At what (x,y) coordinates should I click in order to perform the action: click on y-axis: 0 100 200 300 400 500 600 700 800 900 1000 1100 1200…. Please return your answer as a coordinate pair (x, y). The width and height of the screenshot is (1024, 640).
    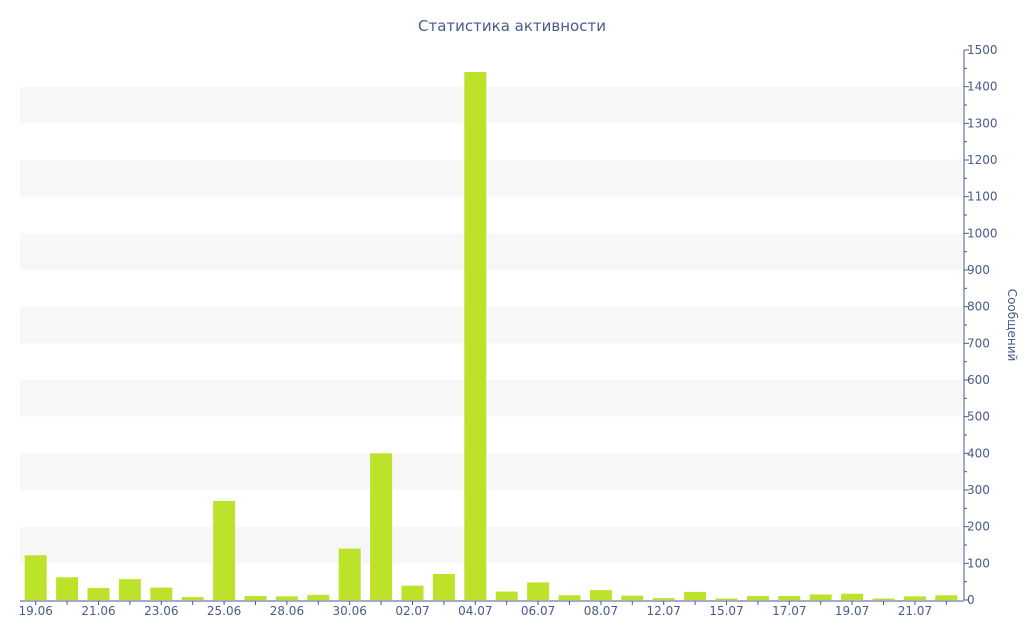
    Looking at the image, I should click on (980, 325).